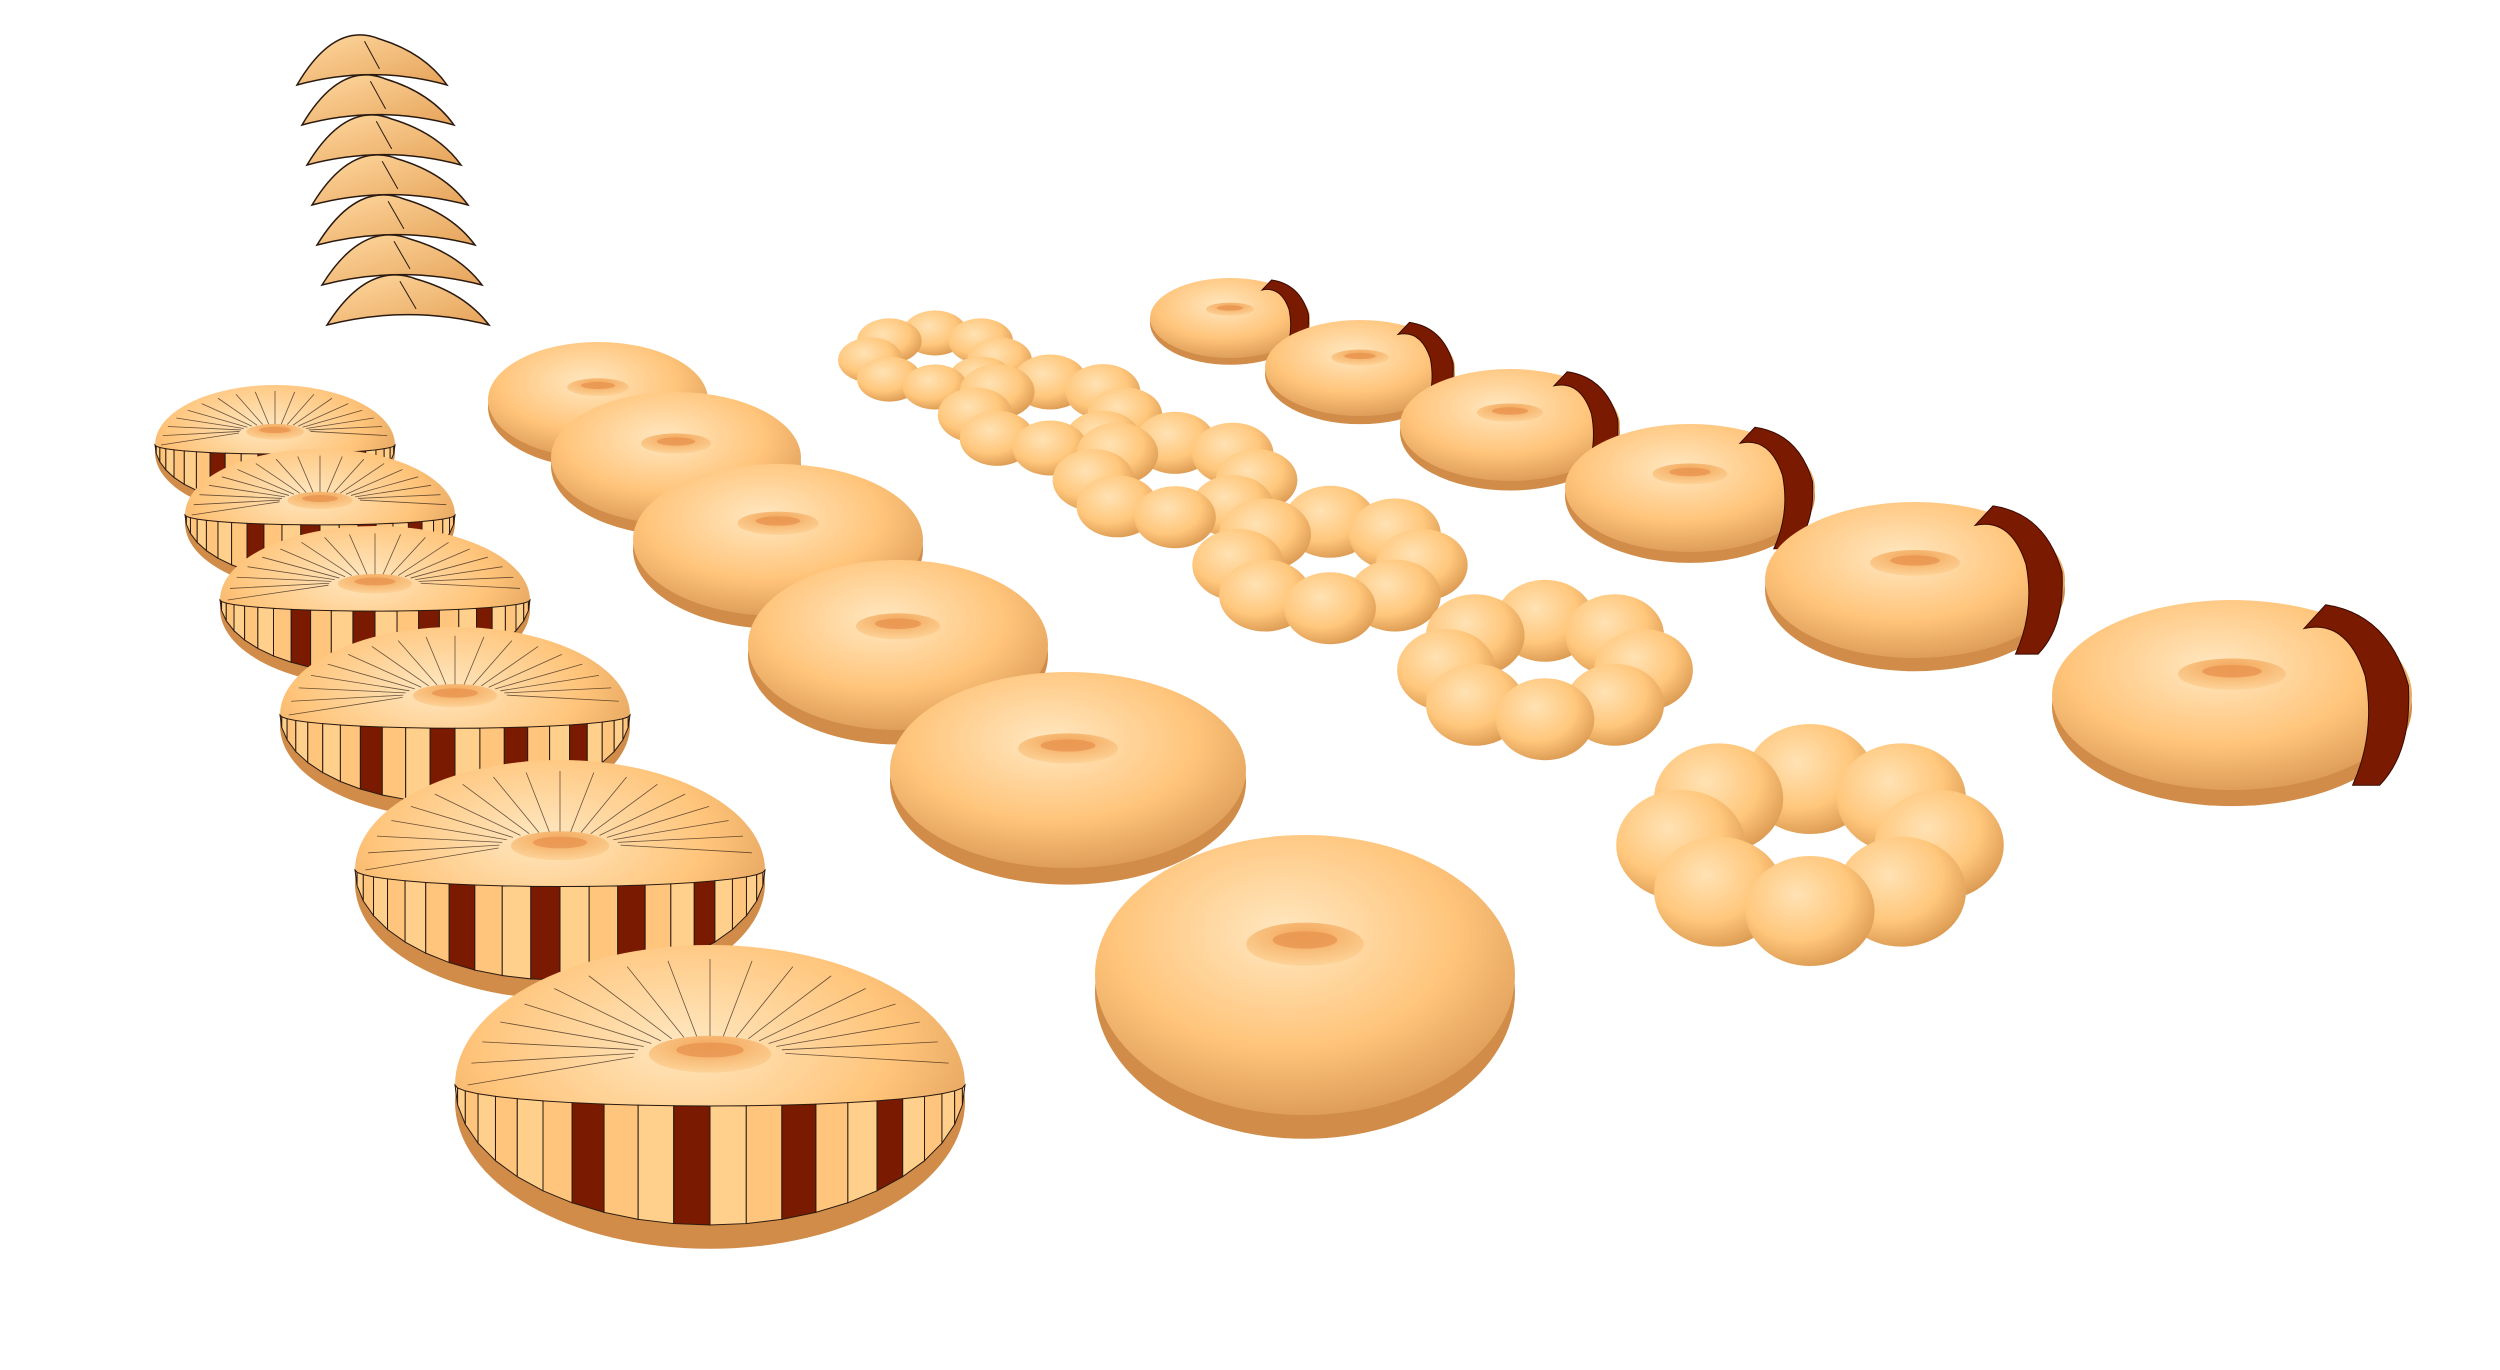 This screenshot has height=1370, width=2500. I want to click on wedge-stack, so click(393, 180).